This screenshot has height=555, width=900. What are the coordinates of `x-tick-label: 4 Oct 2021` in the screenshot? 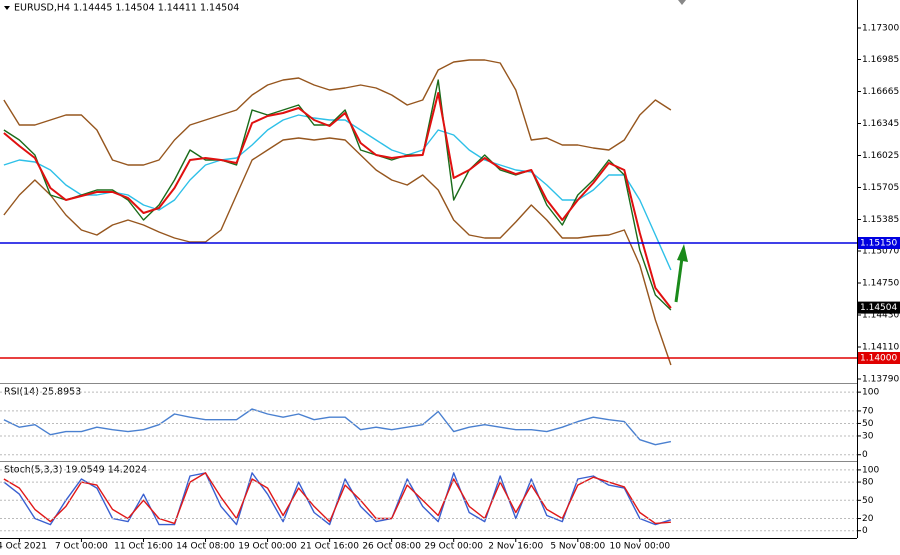 It's located at (23, 547).